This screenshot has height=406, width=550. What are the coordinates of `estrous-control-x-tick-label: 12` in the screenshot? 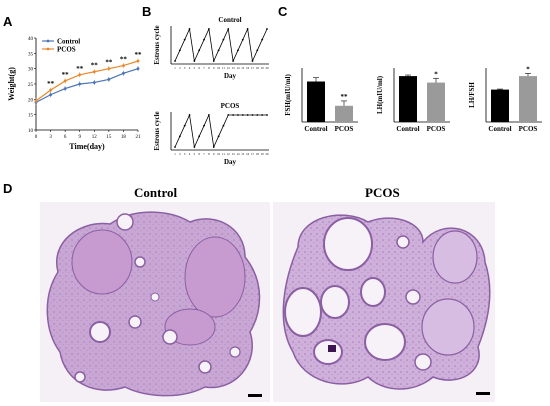 It's located at (229, 68).